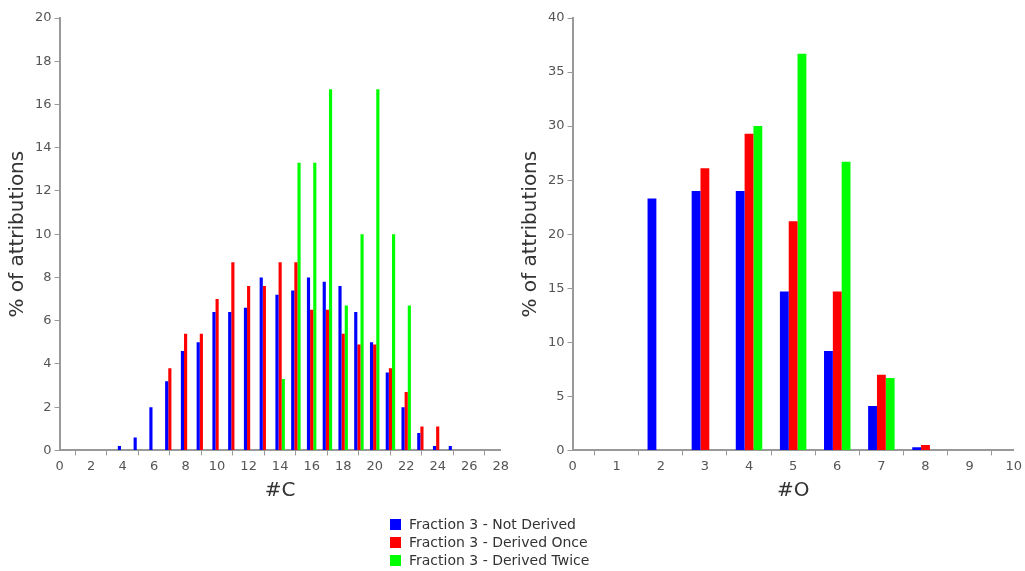  What do you see at coordinates (969, 465) in the screenshot?
I see `x-tick-label: 9` at bounding box center [969, 465].